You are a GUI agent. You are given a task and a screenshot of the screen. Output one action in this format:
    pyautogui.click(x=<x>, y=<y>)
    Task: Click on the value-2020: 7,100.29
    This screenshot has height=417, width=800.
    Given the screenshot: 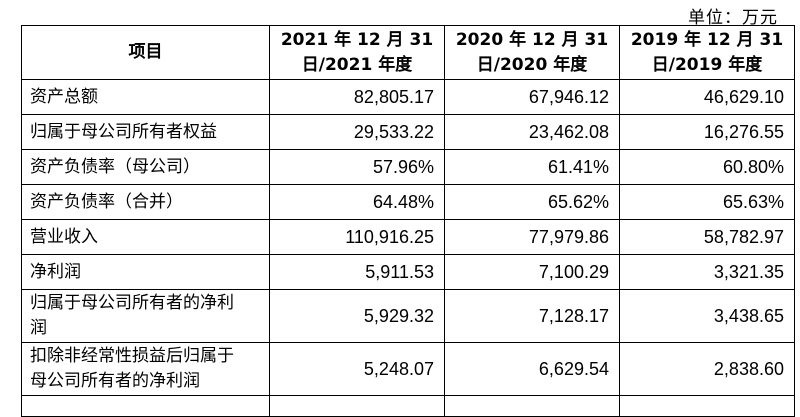 What is the action you would take?
    pyautogui.click(x=532, y=272)
    